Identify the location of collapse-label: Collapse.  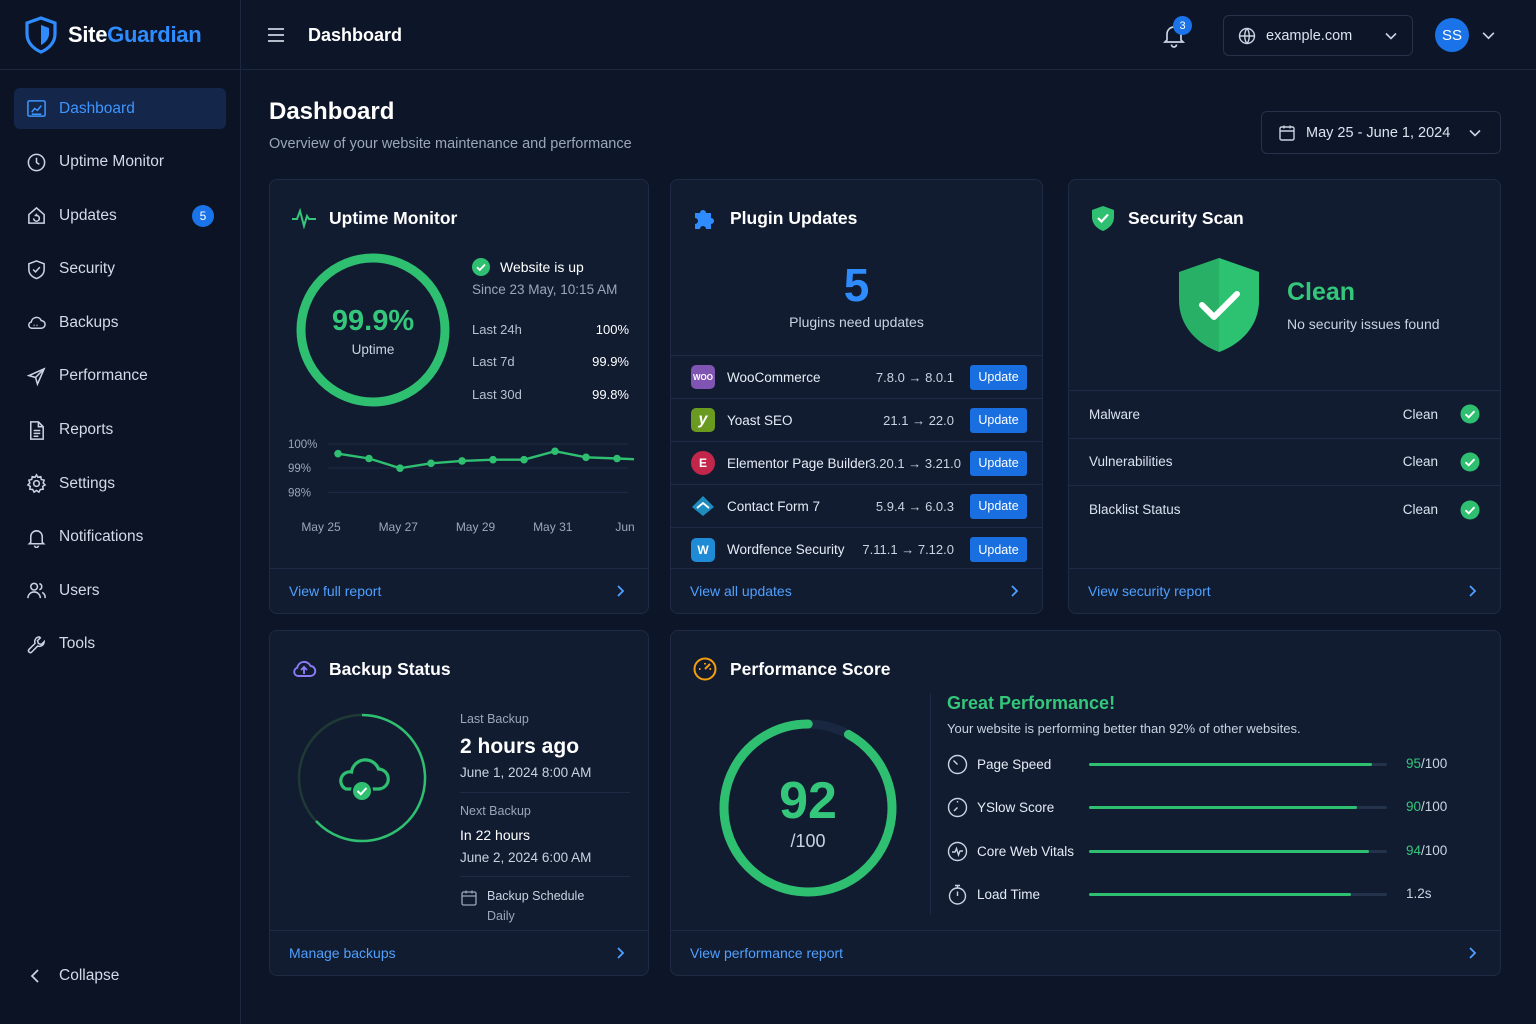
(89, 975).